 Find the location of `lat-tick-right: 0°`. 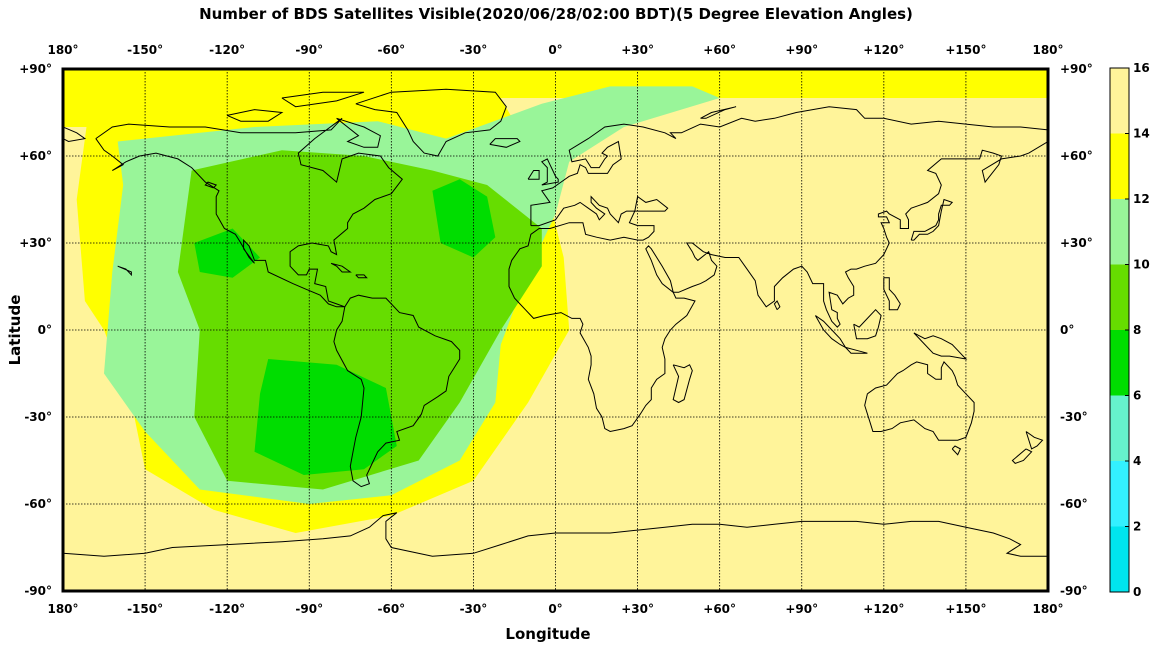

lat-tick-right: 0° is located at coordinates (1067, 330).